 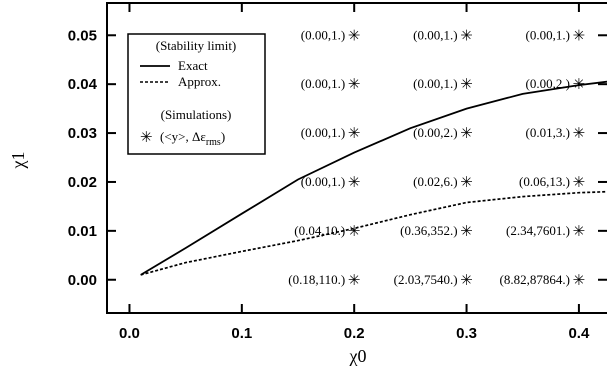 What do you see at coordinates (213, 142) in the screenshot?
I see `legend-sim-subscript: rms` at bounding box center [213, 142].